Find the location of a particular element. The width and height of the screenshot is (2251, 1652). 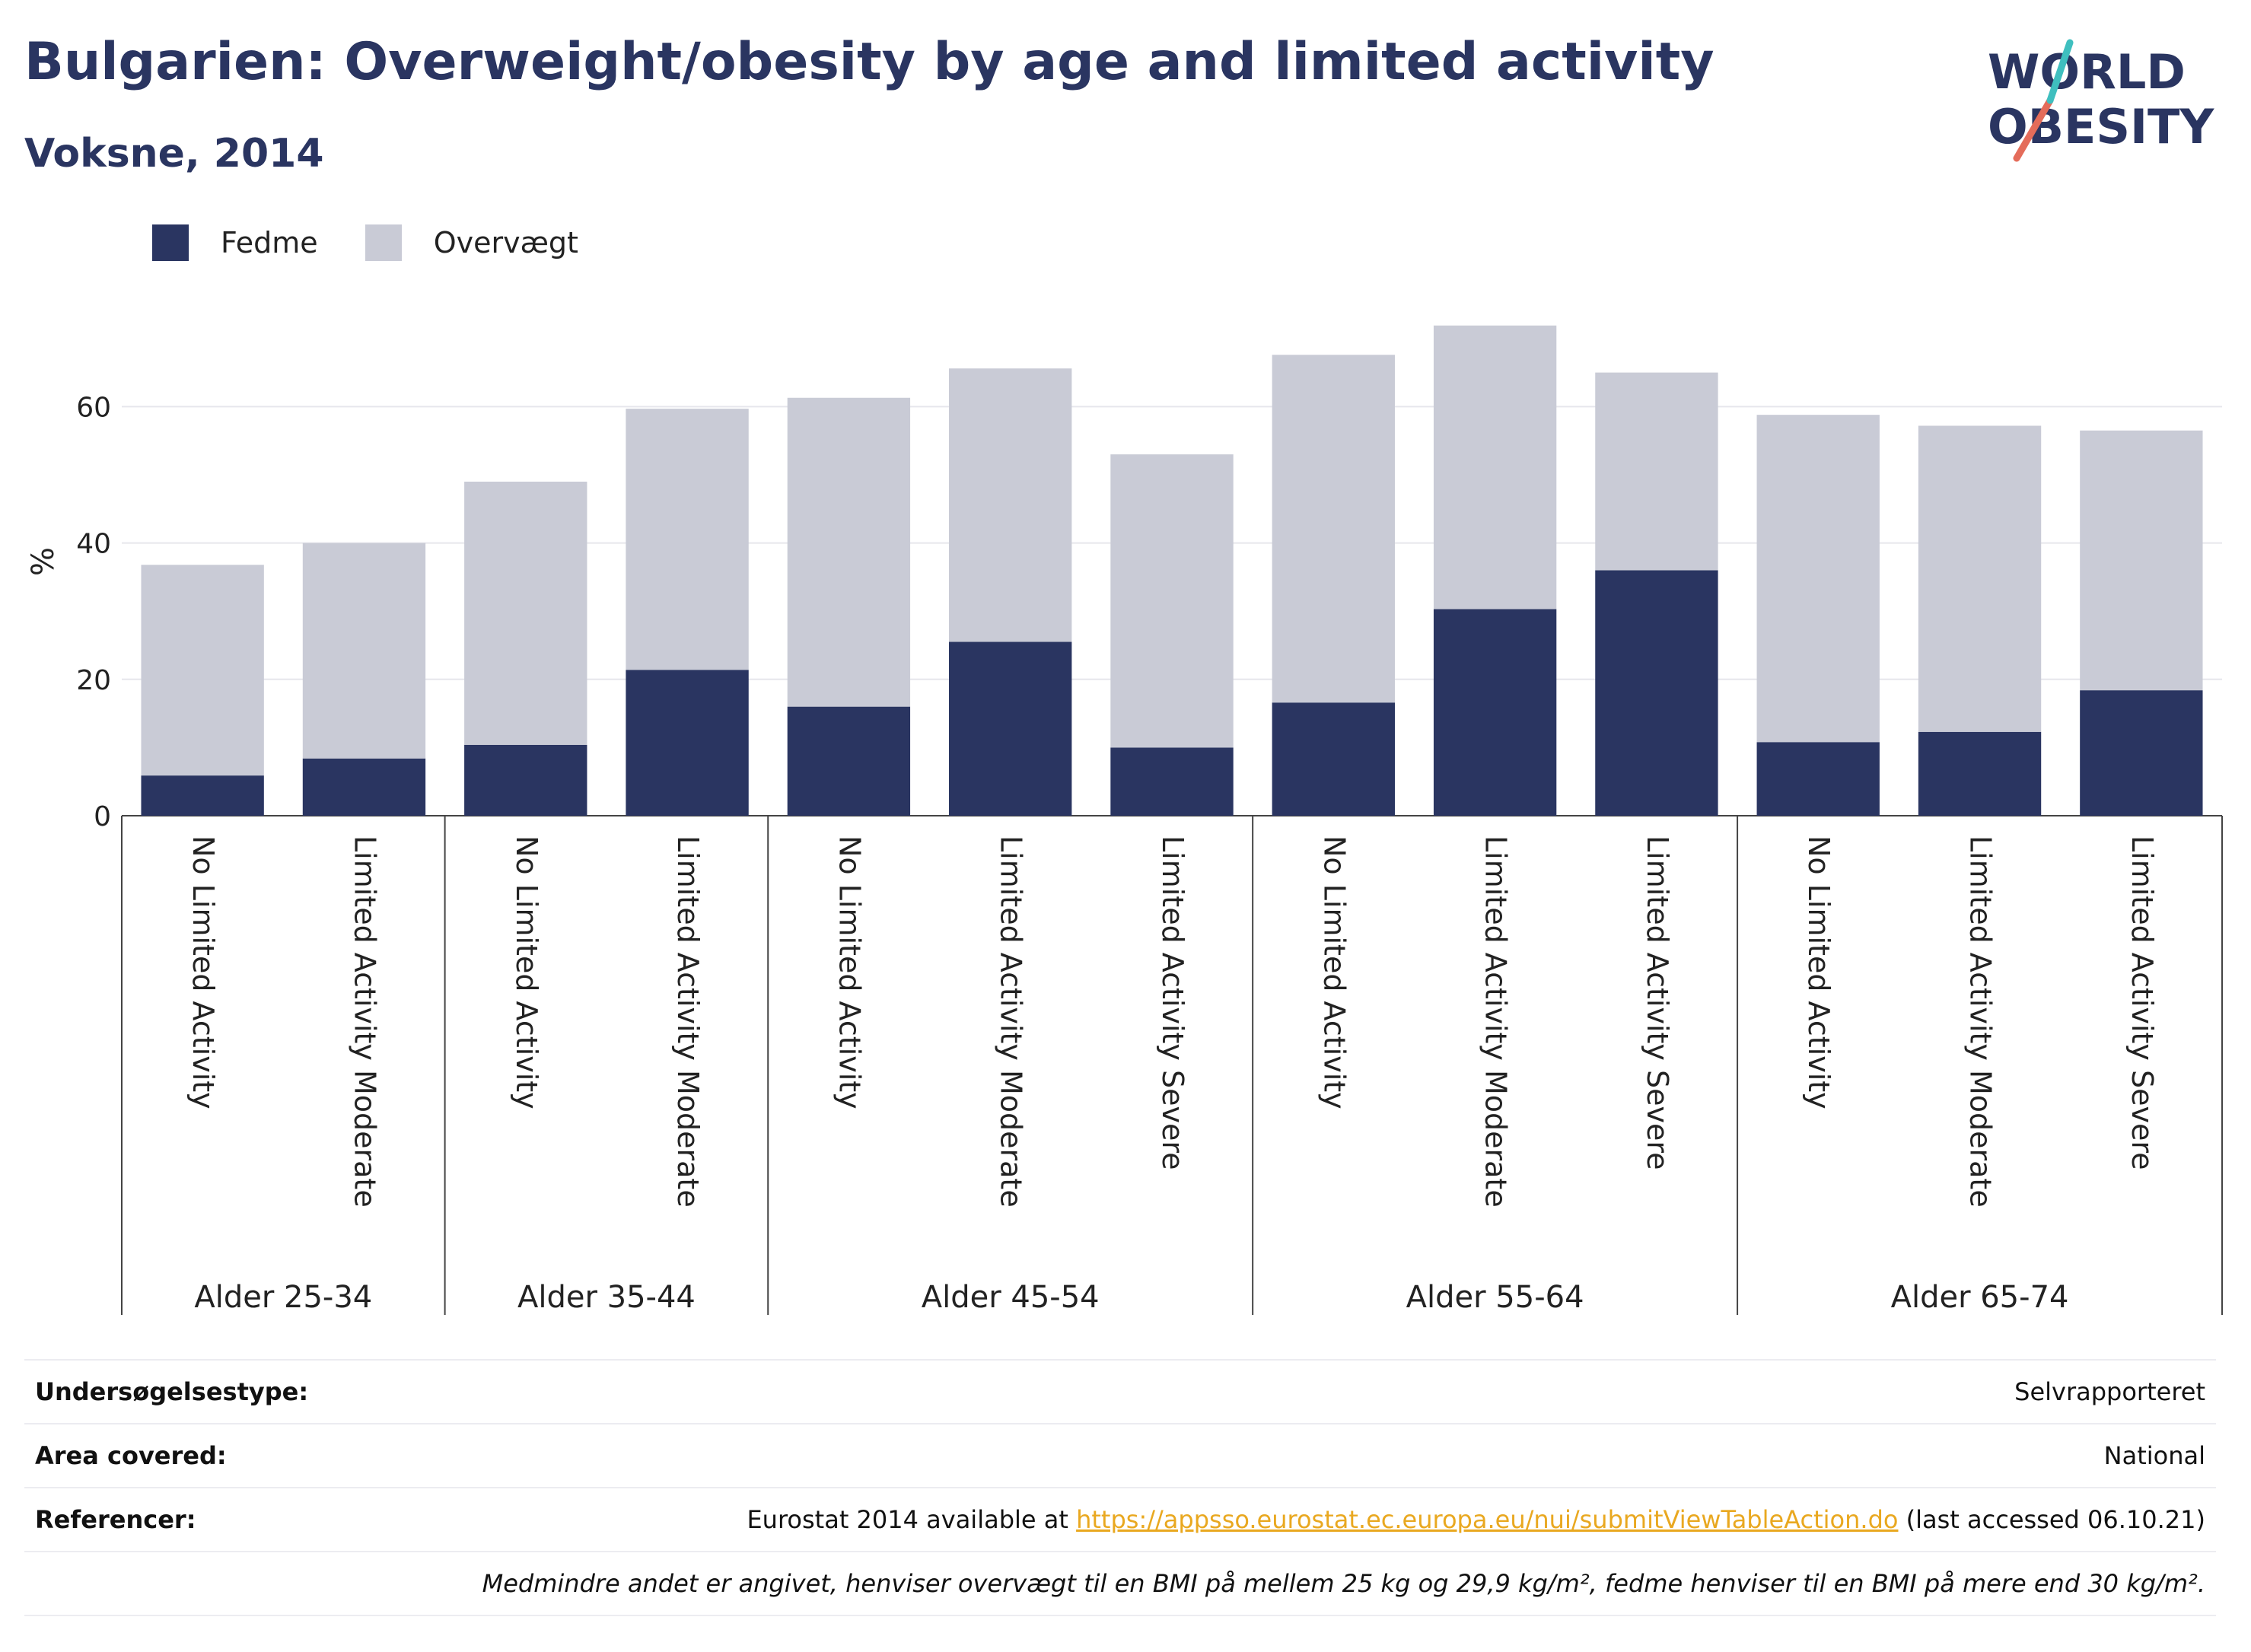

group-label: Alder 45-54 is located at coordinates (1011, 1297).